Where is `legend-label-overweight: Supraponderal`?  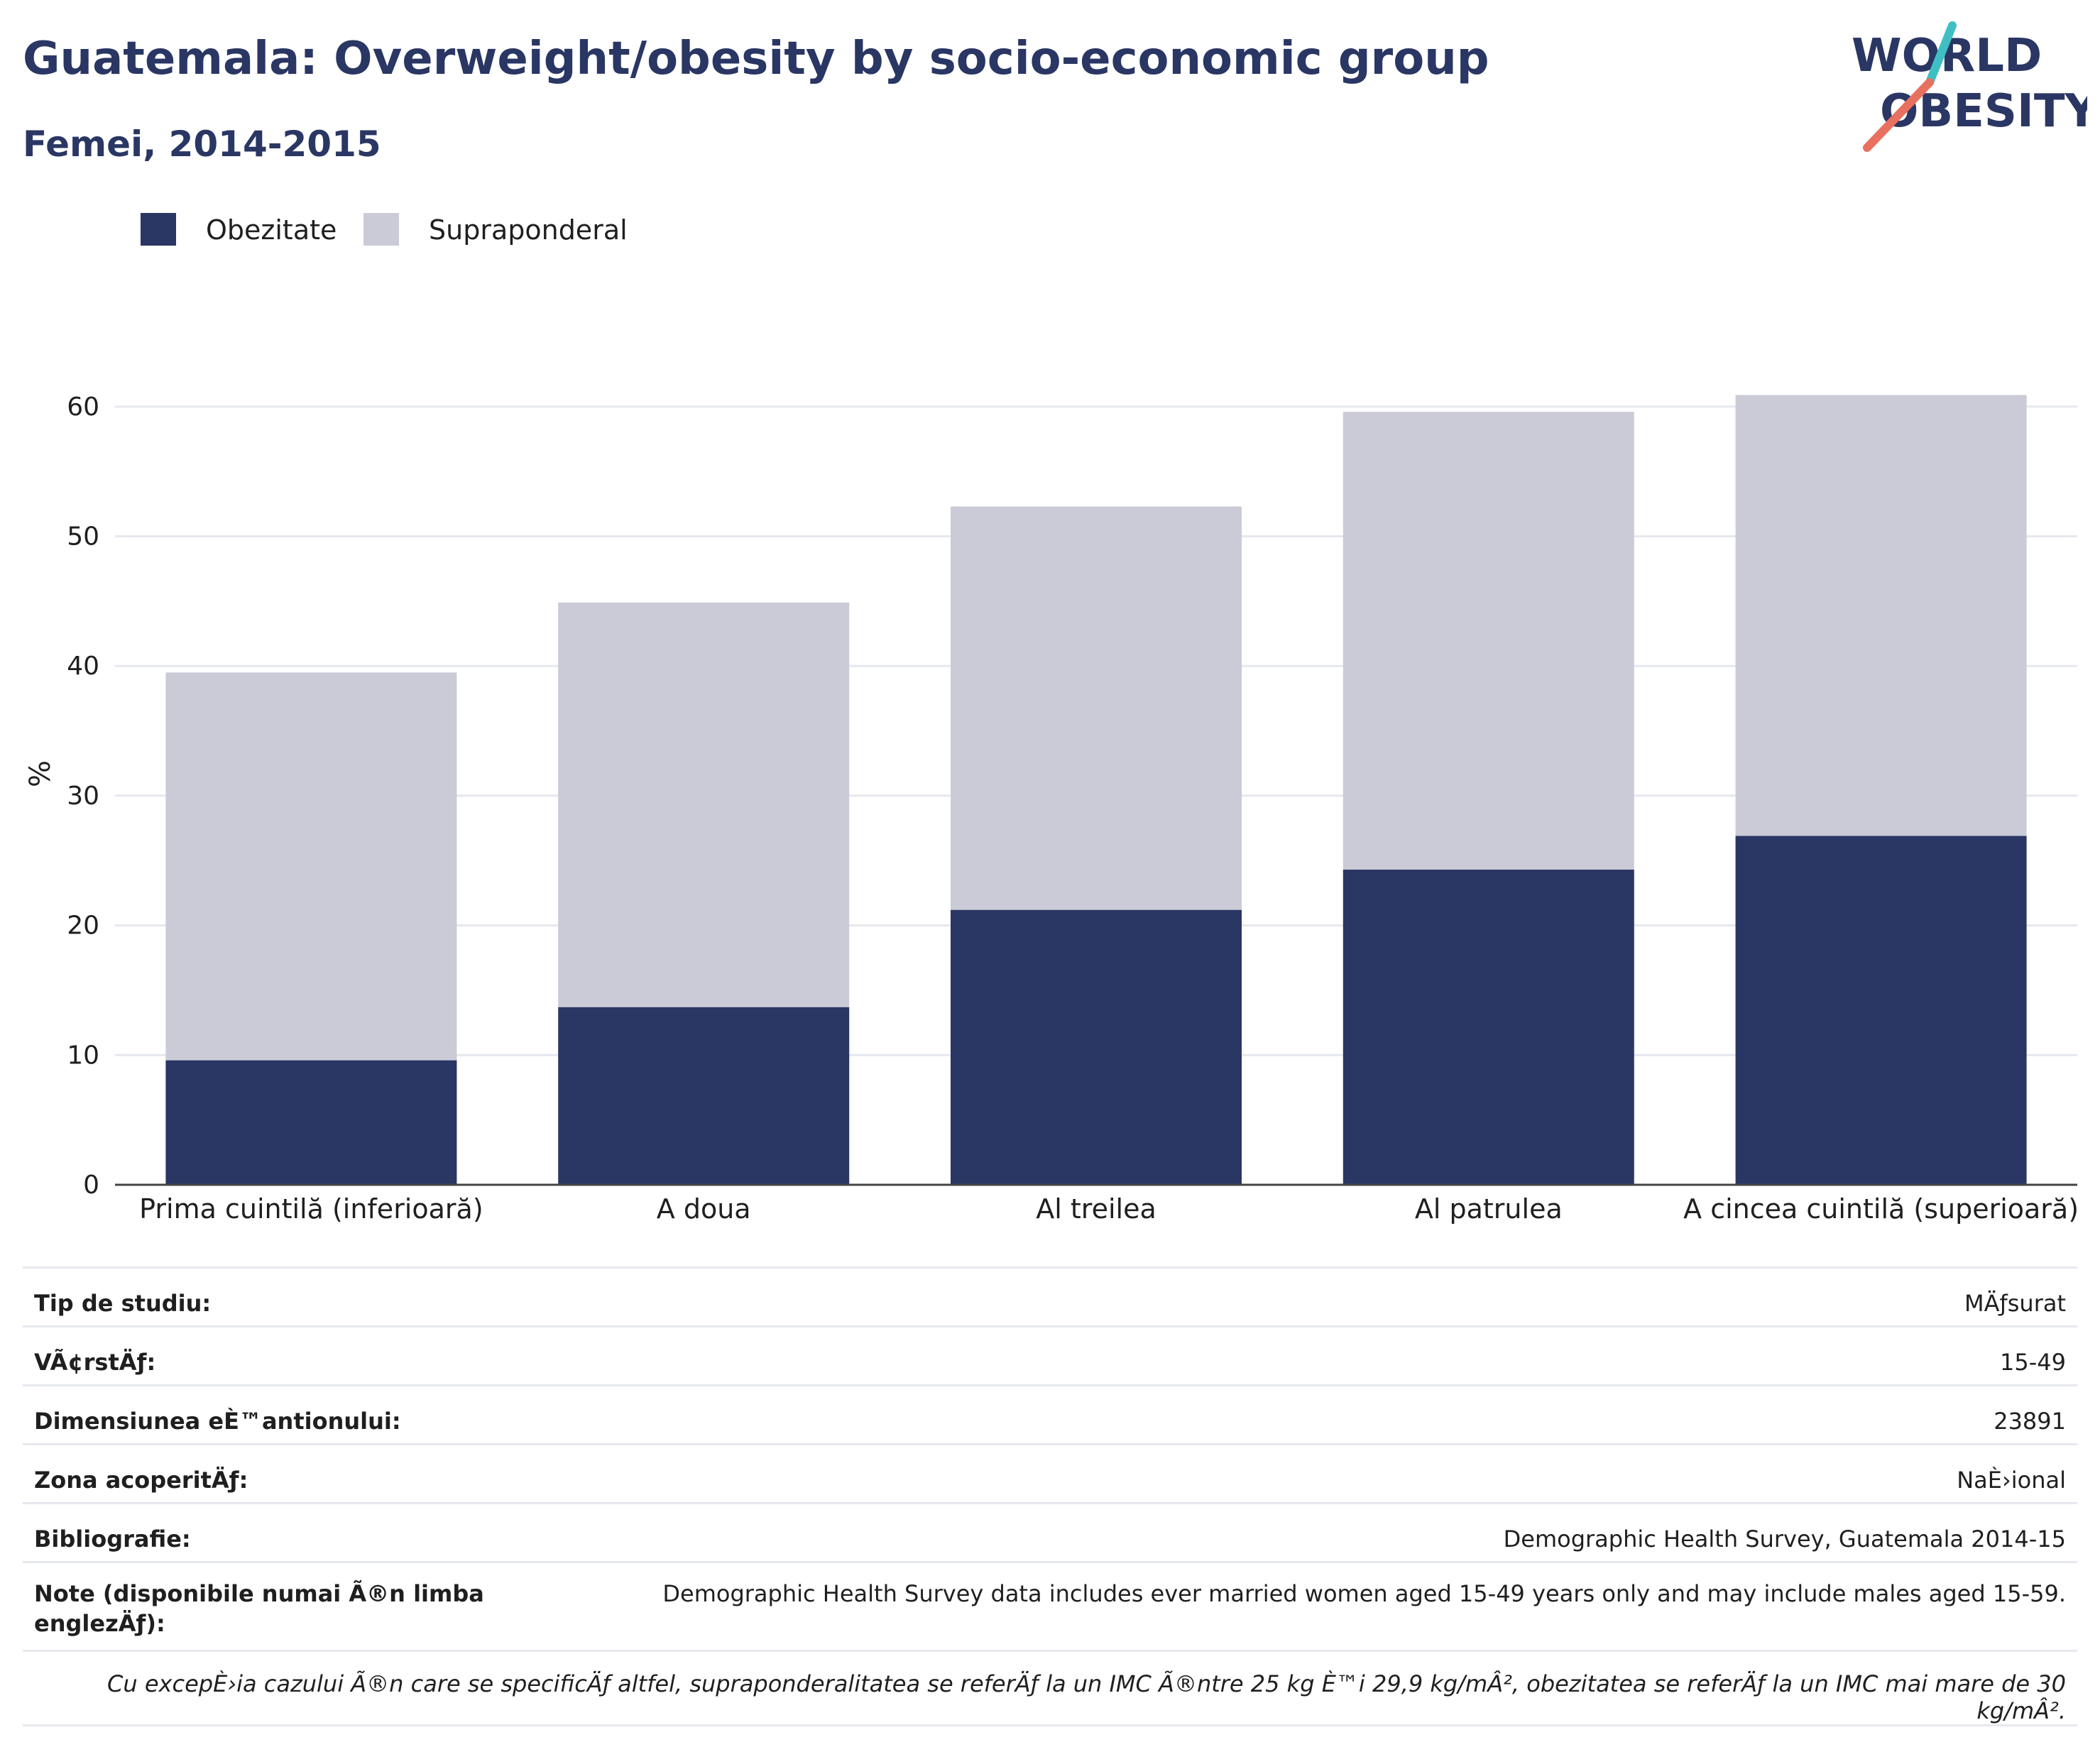
legend-label-overweight: Supraponderal is located at coordinates (528, 230).